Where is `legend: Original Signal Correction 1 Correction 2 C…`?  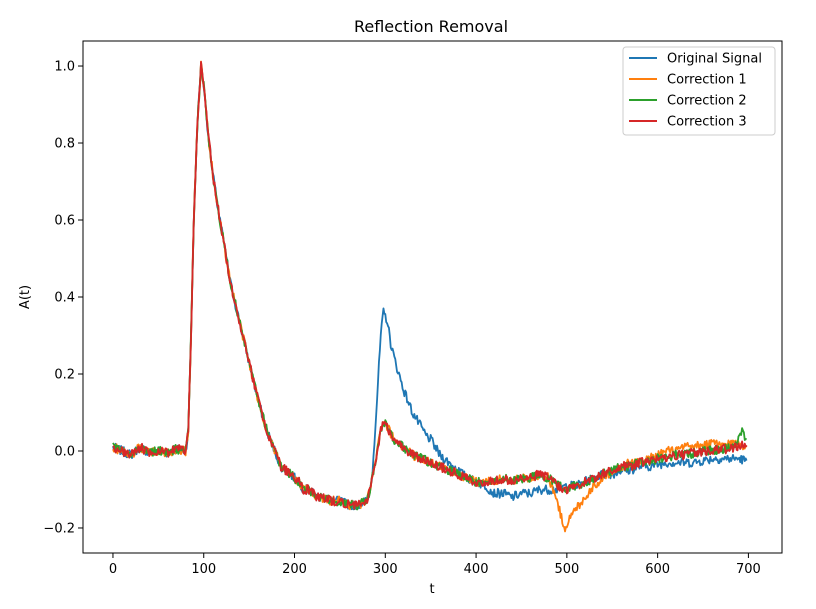
legend: Original Signal Correction 1 Correction 2 C… is located at coordinates (699, 91).